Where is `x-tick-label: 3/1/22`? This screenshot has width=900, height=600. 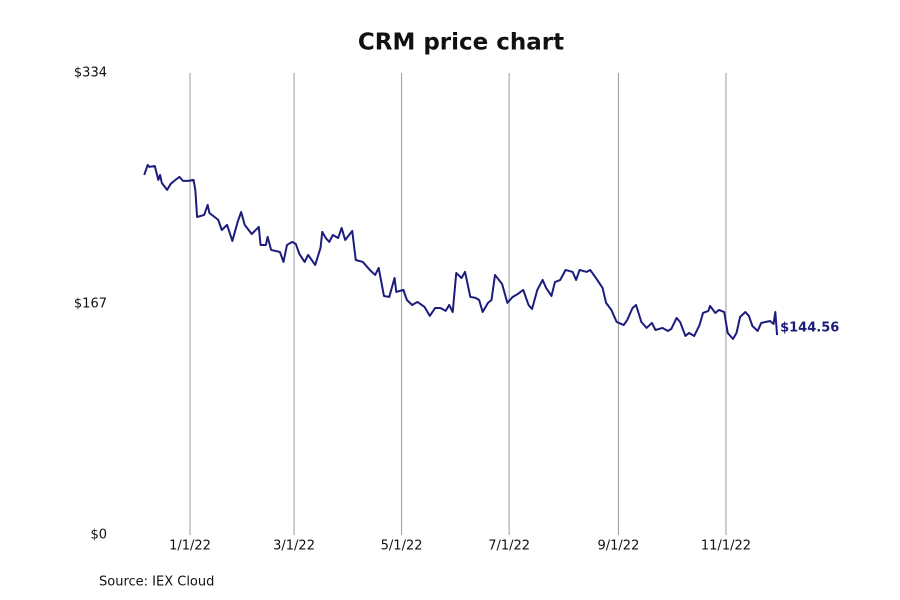
x-tick-label: 3/1/22 is located at coordinates (294, 546).